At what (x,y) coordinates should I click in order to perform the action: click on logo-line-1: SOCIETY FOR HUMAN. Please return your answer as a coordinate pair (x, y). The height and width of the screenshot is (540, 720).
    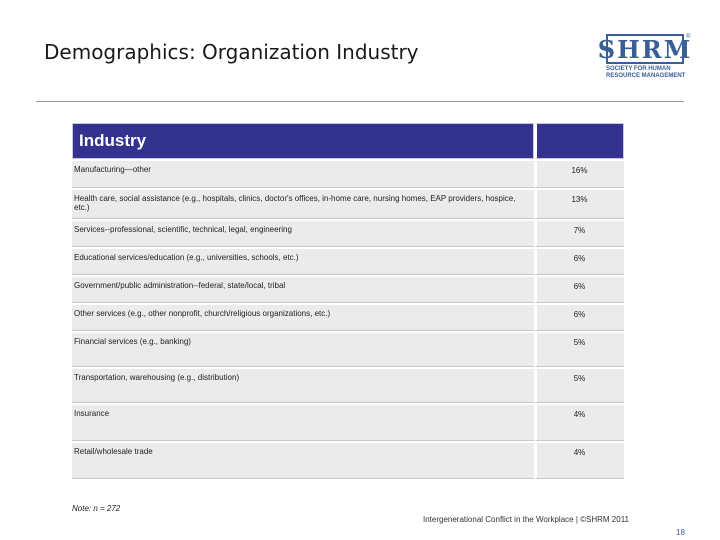
    Looking at the image, I should click on (638, 69).